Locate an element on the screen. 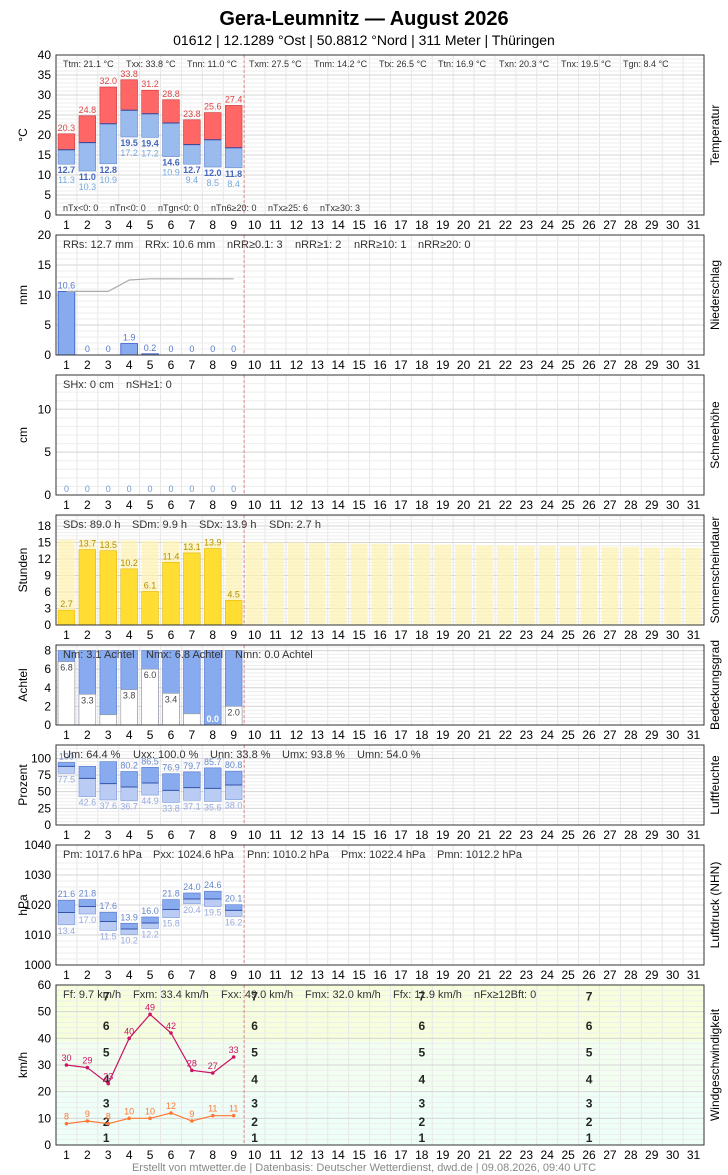 This screenshot has height=1175, width=728. tmax-label: 28.8 is located at coordinates (171, 94).